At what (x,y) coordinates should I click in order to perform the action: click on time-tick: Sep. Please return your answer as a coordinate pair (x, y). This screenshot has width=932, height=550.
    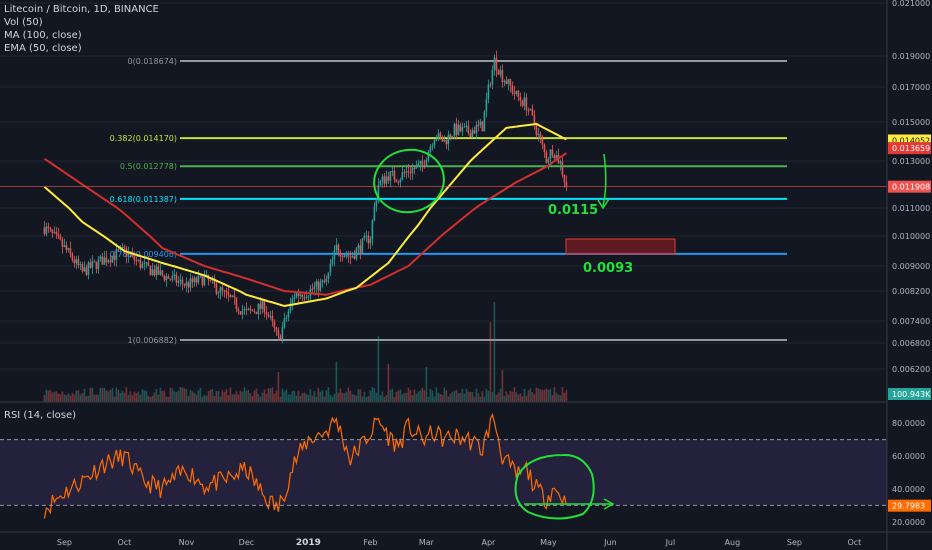
    Looking at the image, I should click on (64, 542).